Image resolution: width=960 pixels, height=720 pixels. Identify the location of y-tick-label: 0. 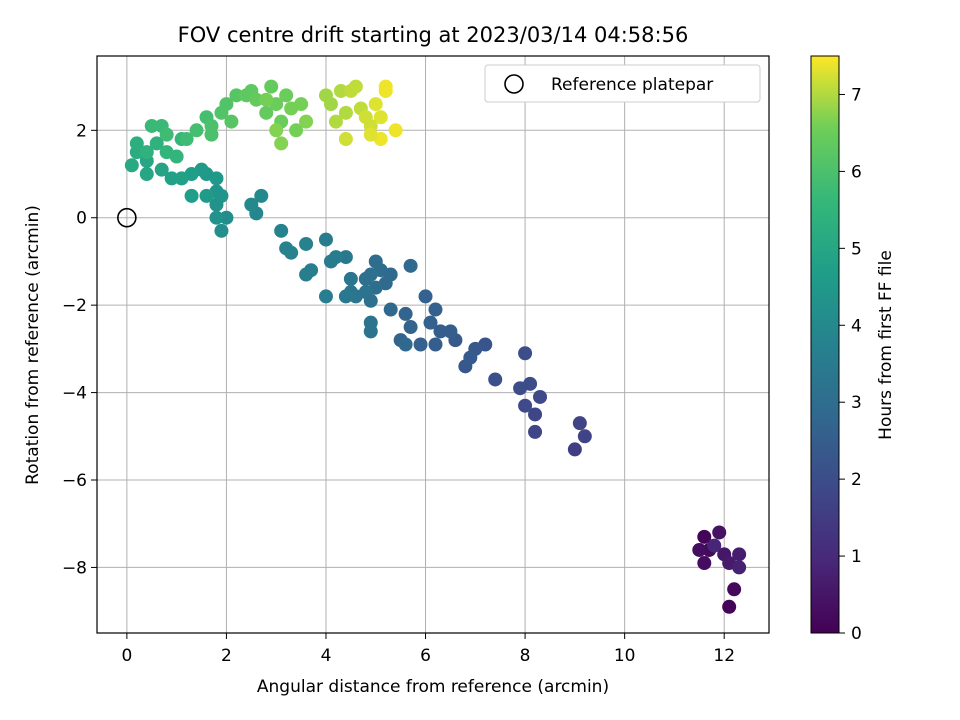
(81, 219).